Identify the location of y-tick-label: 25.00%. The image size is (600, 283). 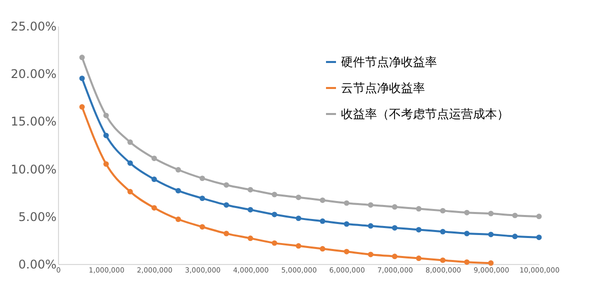
(33, 27).